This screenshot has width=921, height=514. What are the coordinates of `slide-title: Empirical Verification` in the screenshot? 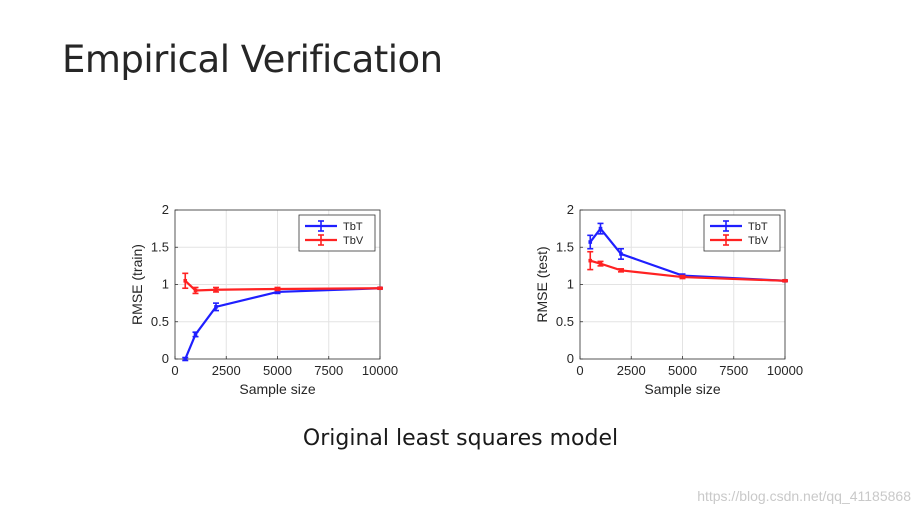 It's located at (252, 59).